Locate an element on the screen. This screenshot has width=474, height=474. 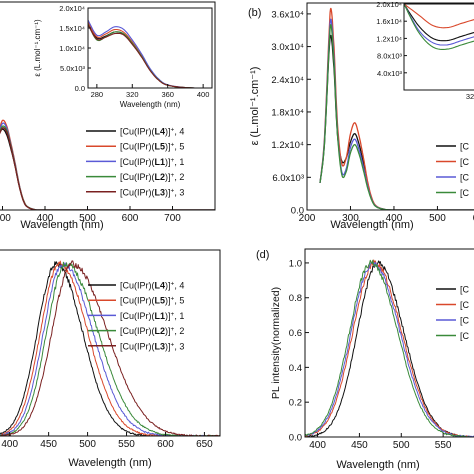
inset-background is located at coordinates (150, 48).